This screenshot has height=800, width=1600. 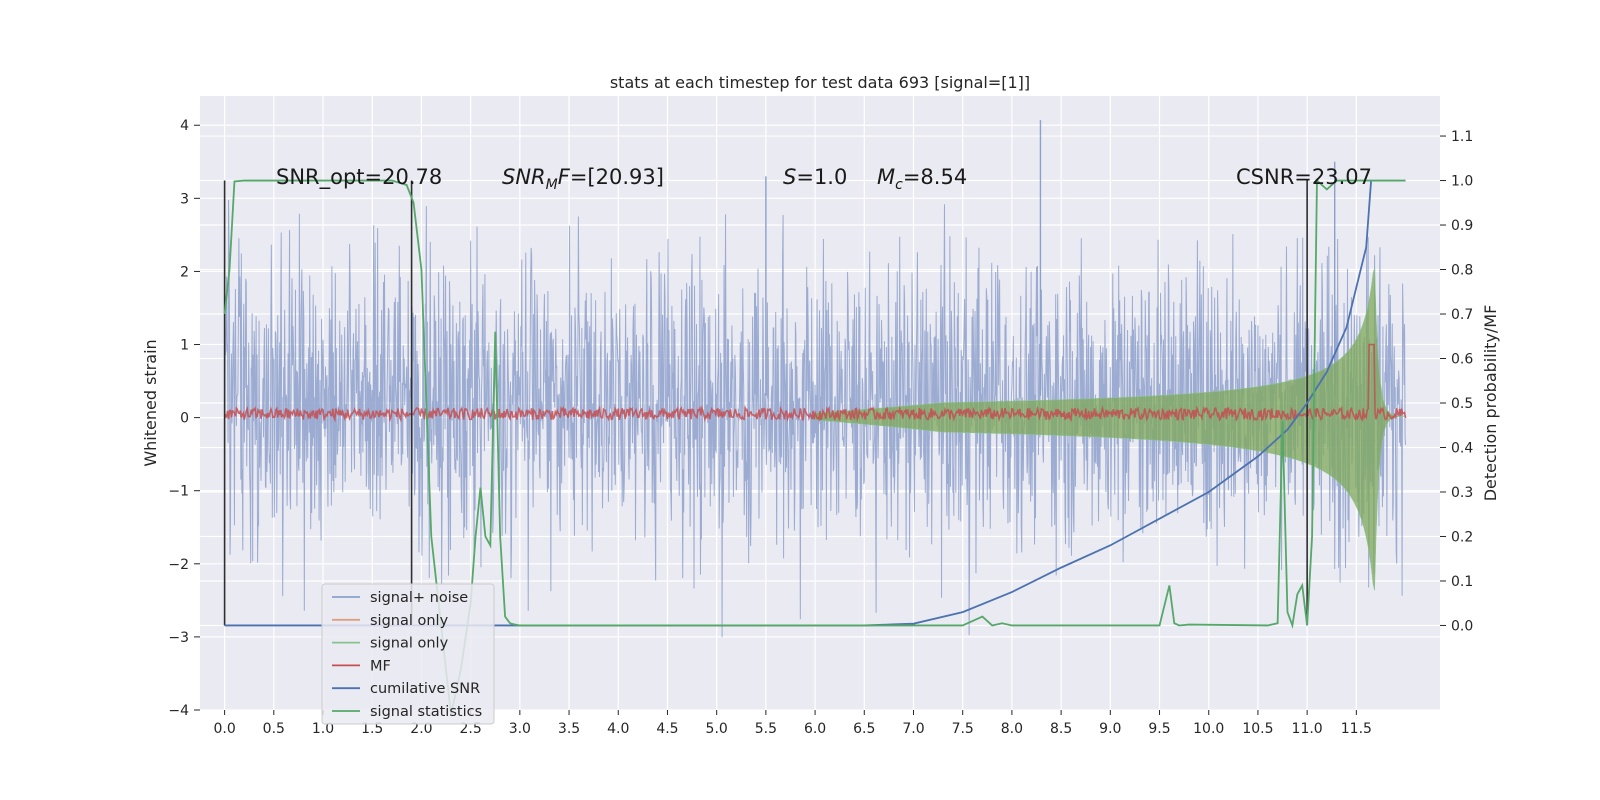 I want to click on x-tick-label: 0.0, so click(x=224, y=729).